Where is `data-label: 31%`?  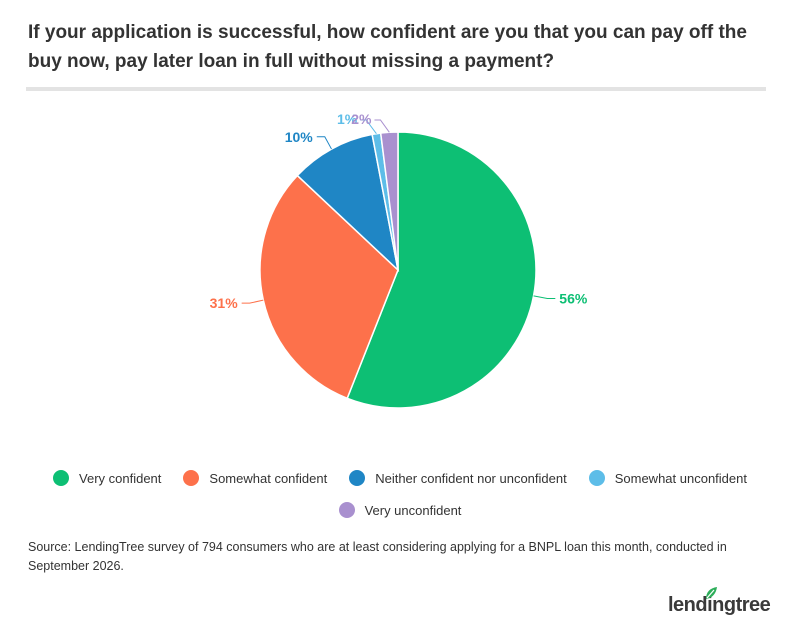 data-label: 31% is located at coordinates (224, 303).